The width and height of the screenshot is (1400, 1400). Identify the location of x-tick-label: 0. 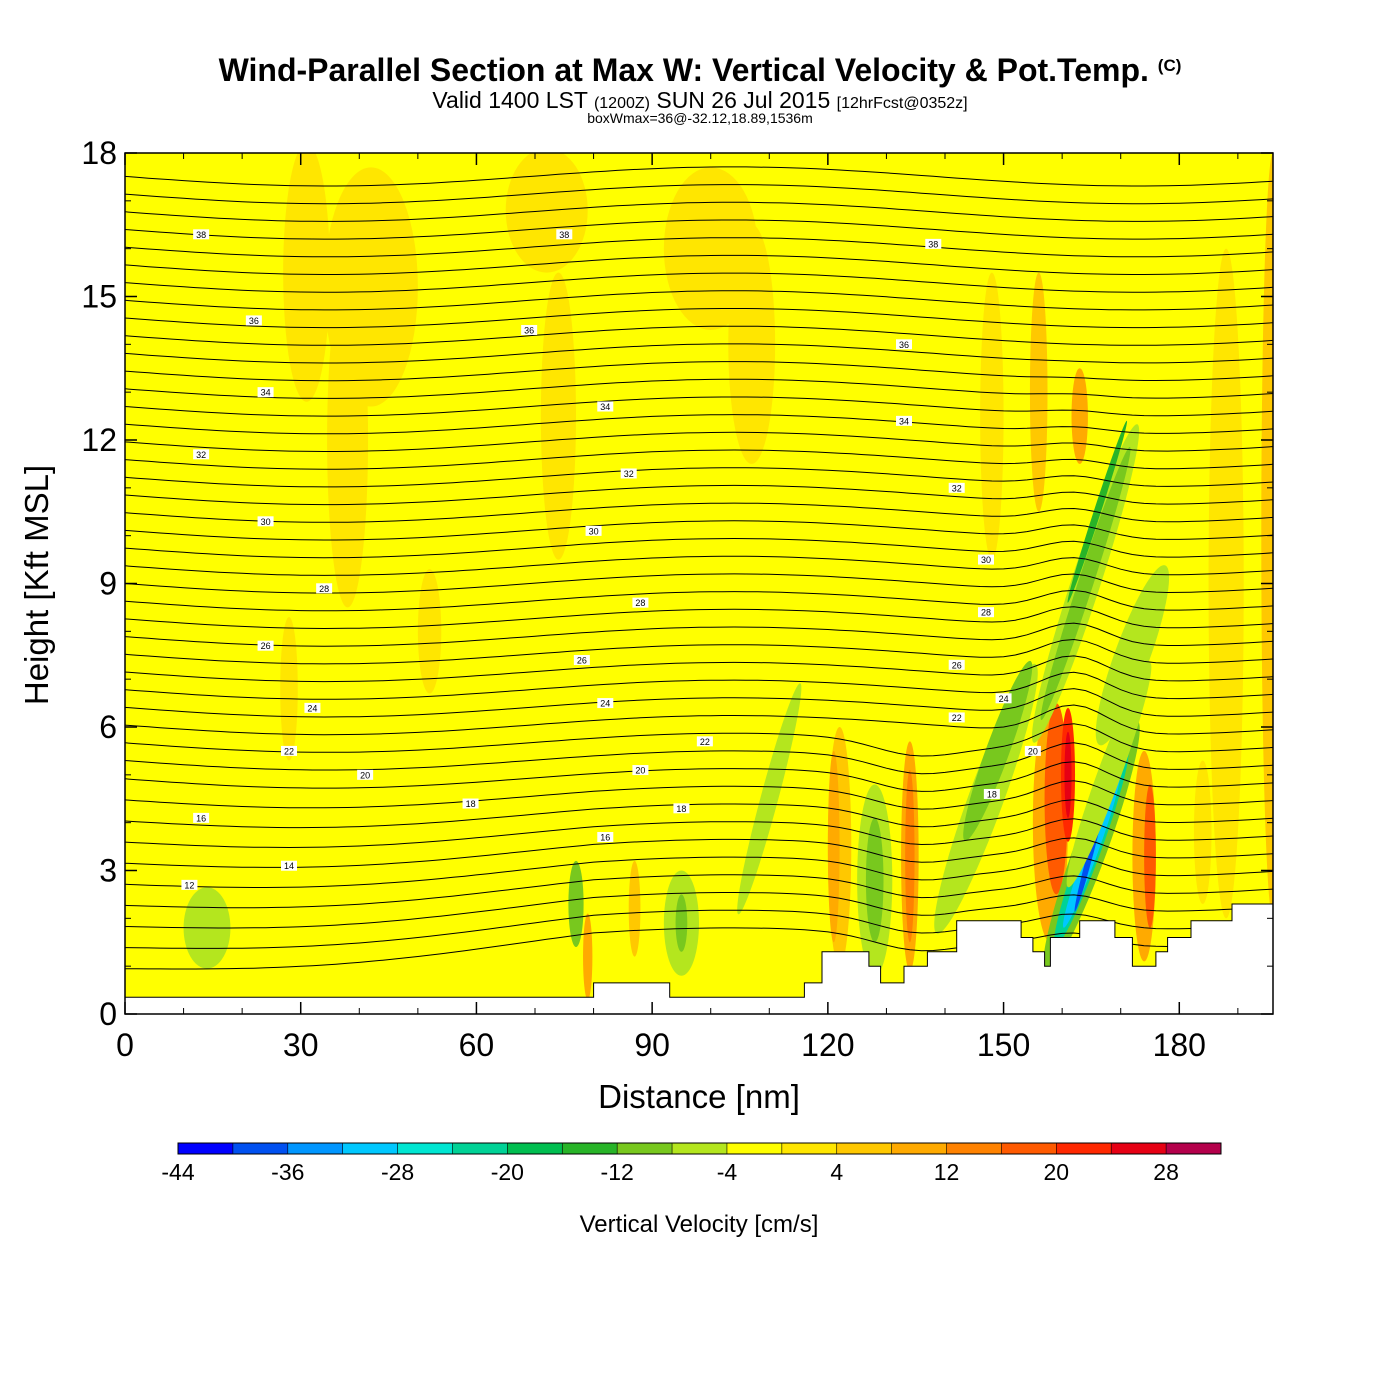
(125, 1045).